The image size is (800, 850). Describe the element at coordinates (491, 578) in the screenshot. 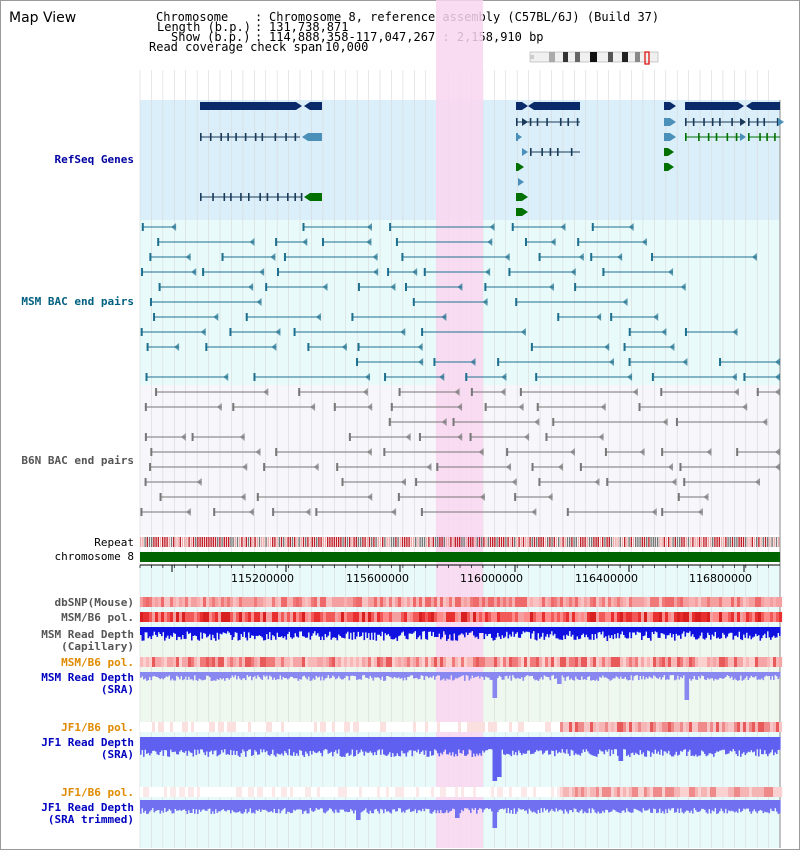

I see `axis-tick-label: 116000000` at that location.